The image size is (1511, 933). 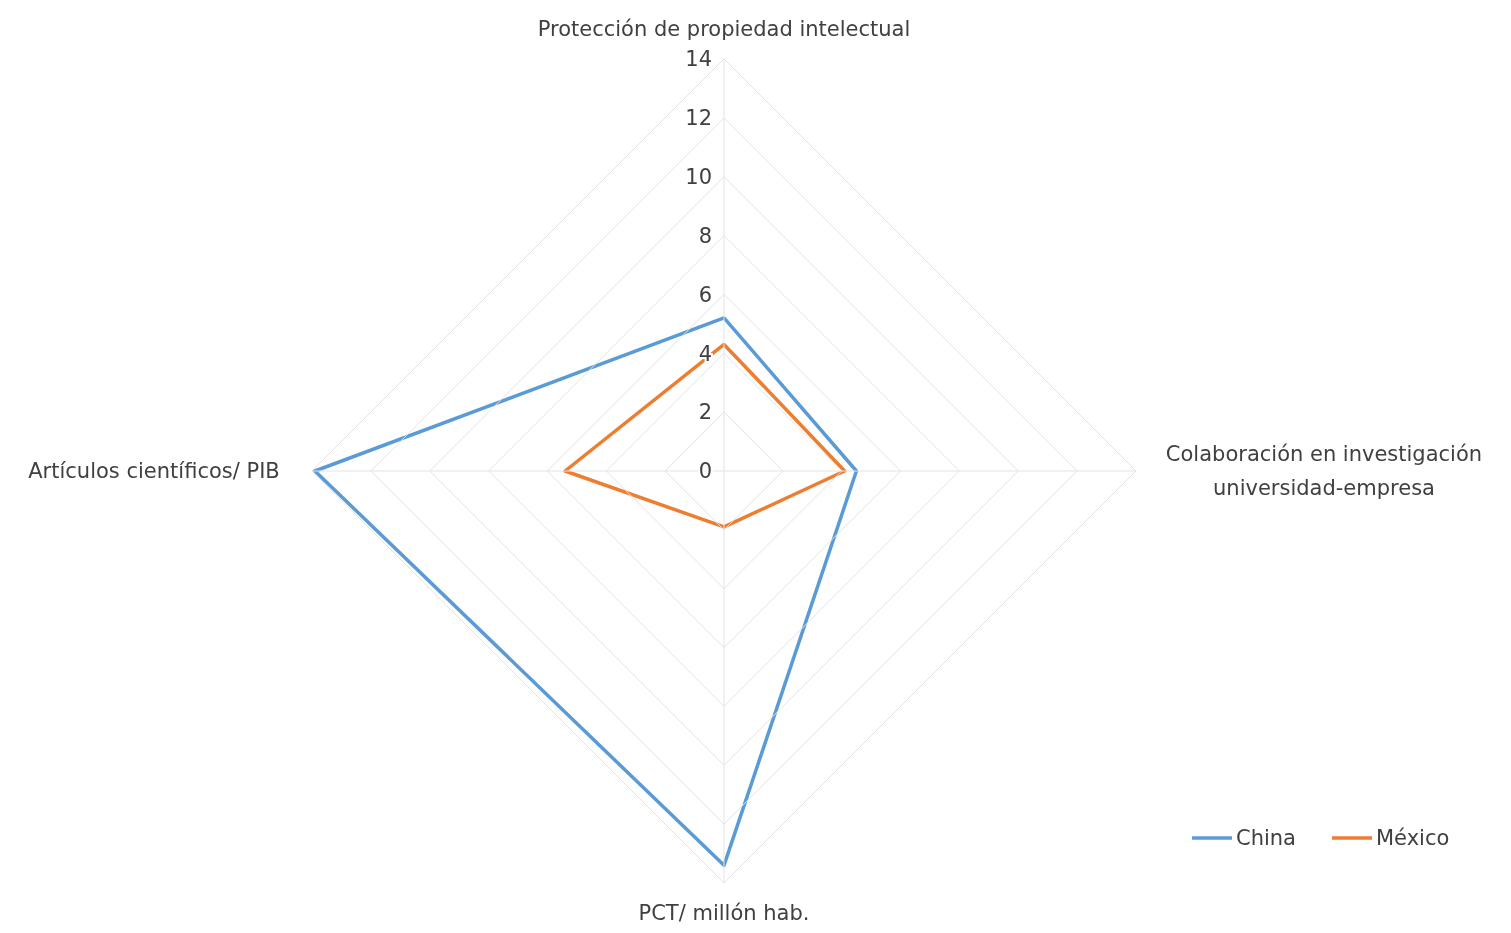 What do you see at coordinates (1413, 838) in the screenshot?
I see `legend-label: México` at bounding box center [1413, 838].